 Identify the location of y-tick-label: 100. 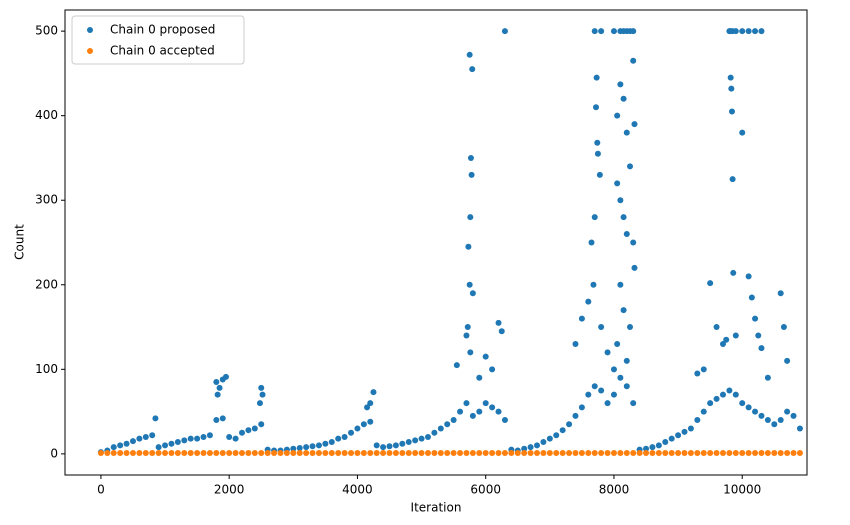
(46, 369).